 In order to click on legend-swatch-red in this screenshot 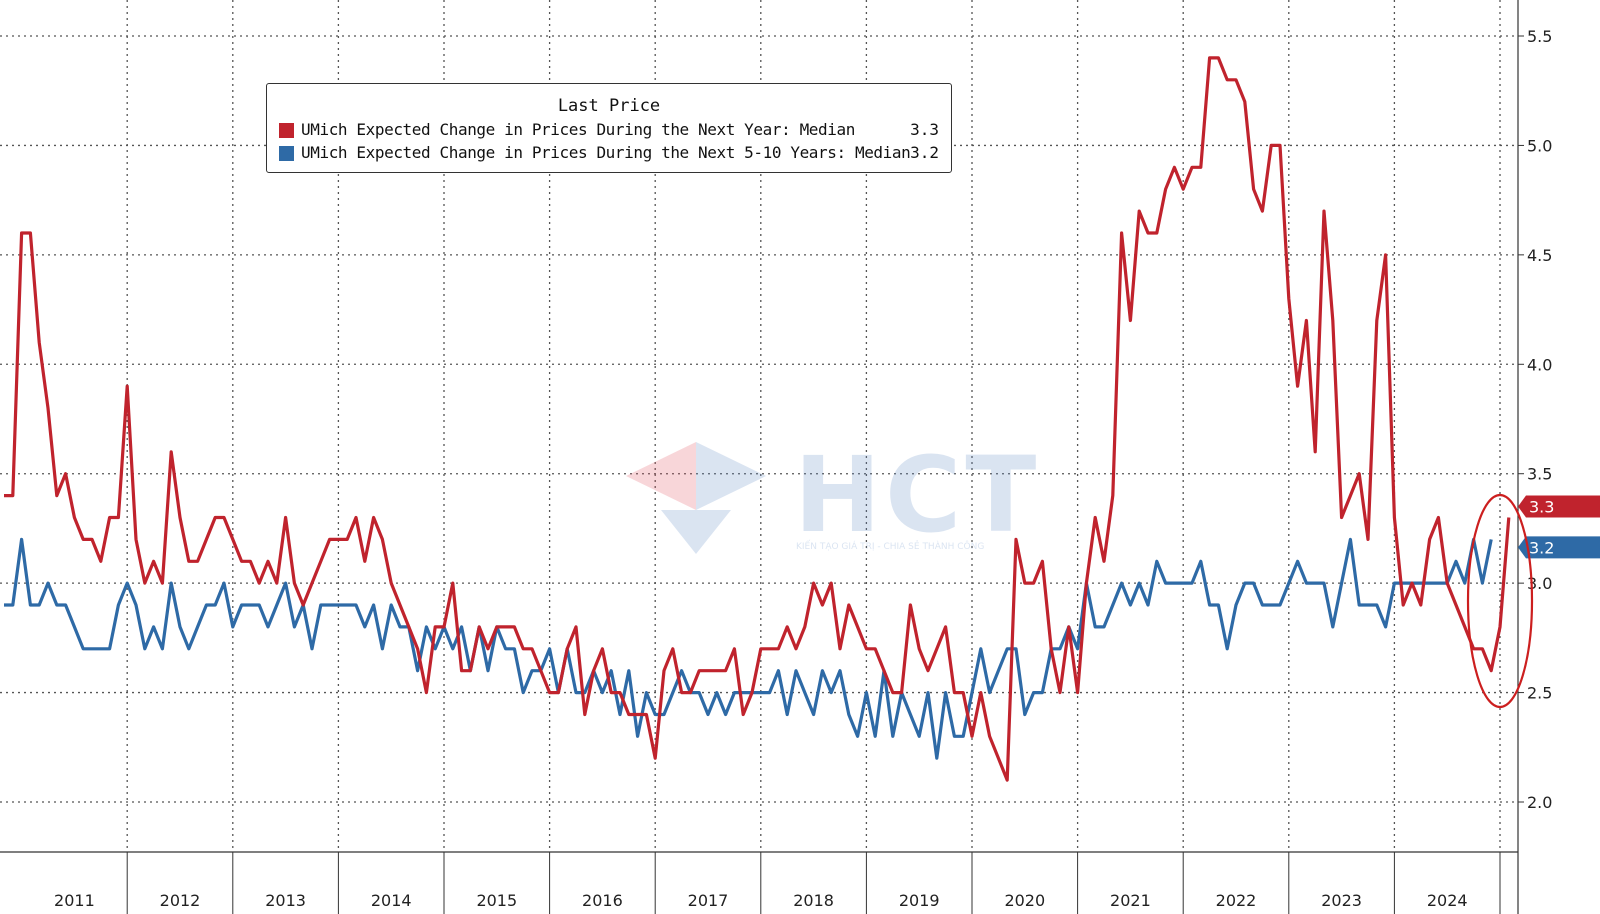, I will do `click(286, 130)`.